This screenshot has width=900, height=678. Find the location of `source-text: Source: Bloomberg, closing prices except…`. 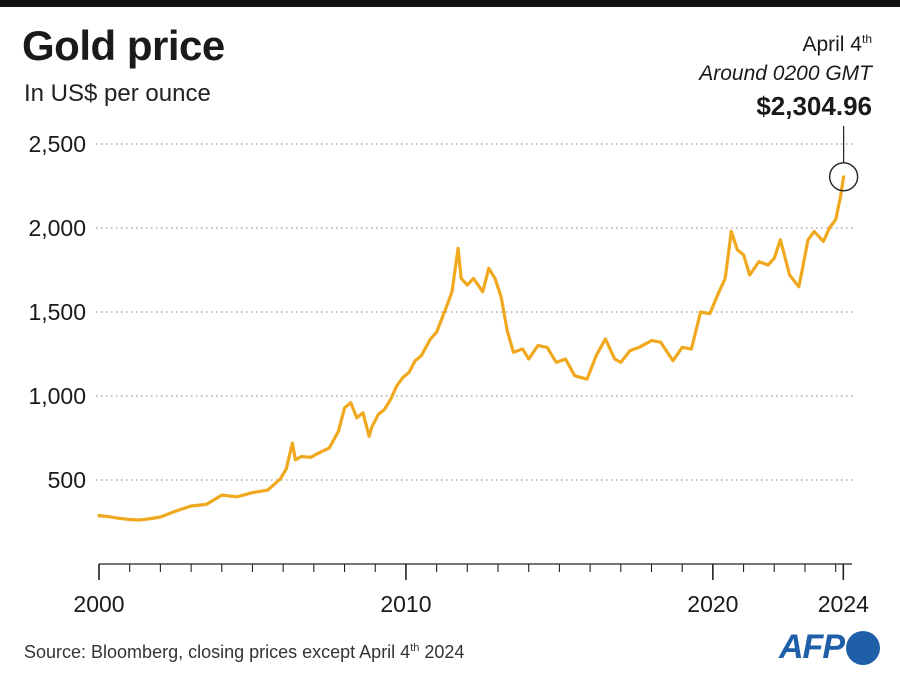

source-text: Source: Bloomberg, closing prices except… is located at coordinates (217, 652).